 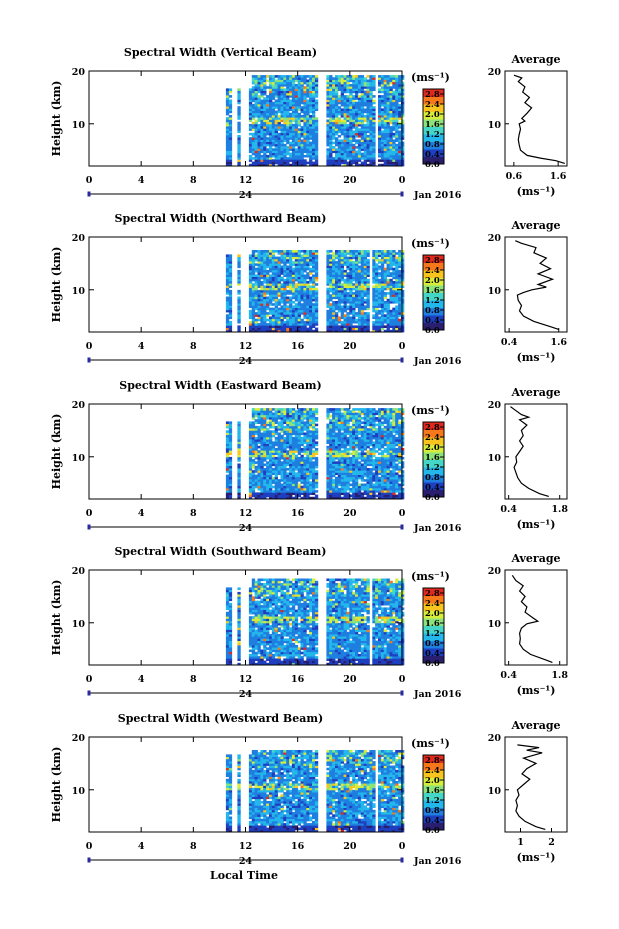 I want to click on colorbar-tick-label: 0.4, so click(x=432, y=321).